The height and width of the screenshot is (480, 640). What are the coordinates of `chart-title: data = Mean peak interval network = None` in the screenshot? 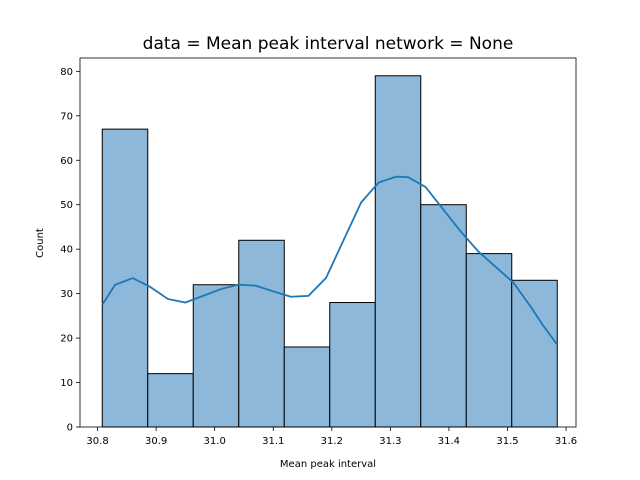 It's located at (328, 44).